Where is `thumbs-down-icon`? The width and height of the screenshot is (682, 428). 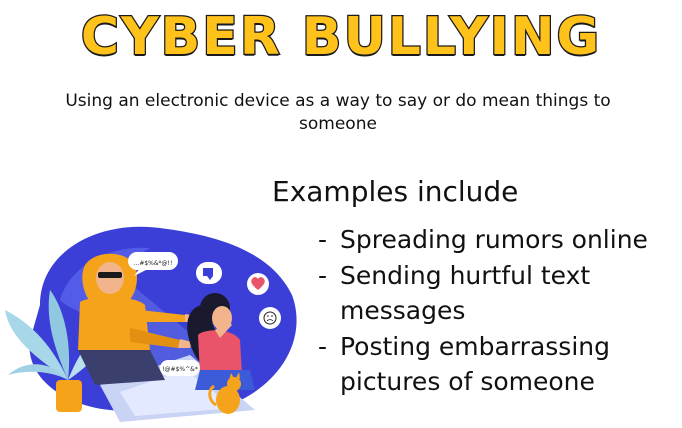 thumbs-down-icon is located at coordinates (209, 273).